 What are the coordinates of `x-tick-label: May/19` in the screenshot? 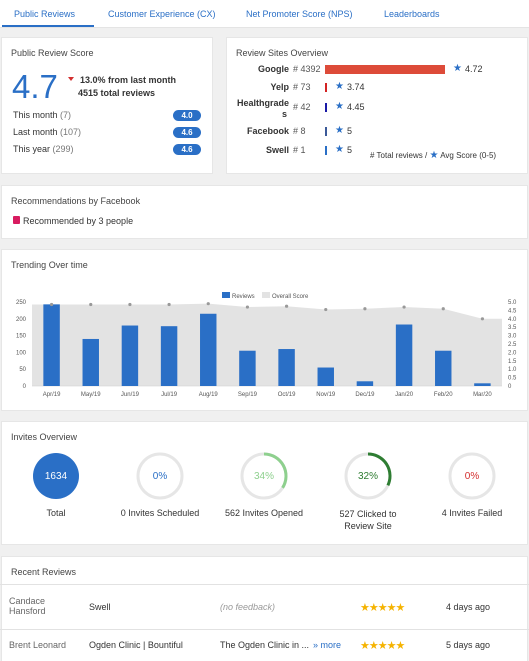 It's located at (91, 395).